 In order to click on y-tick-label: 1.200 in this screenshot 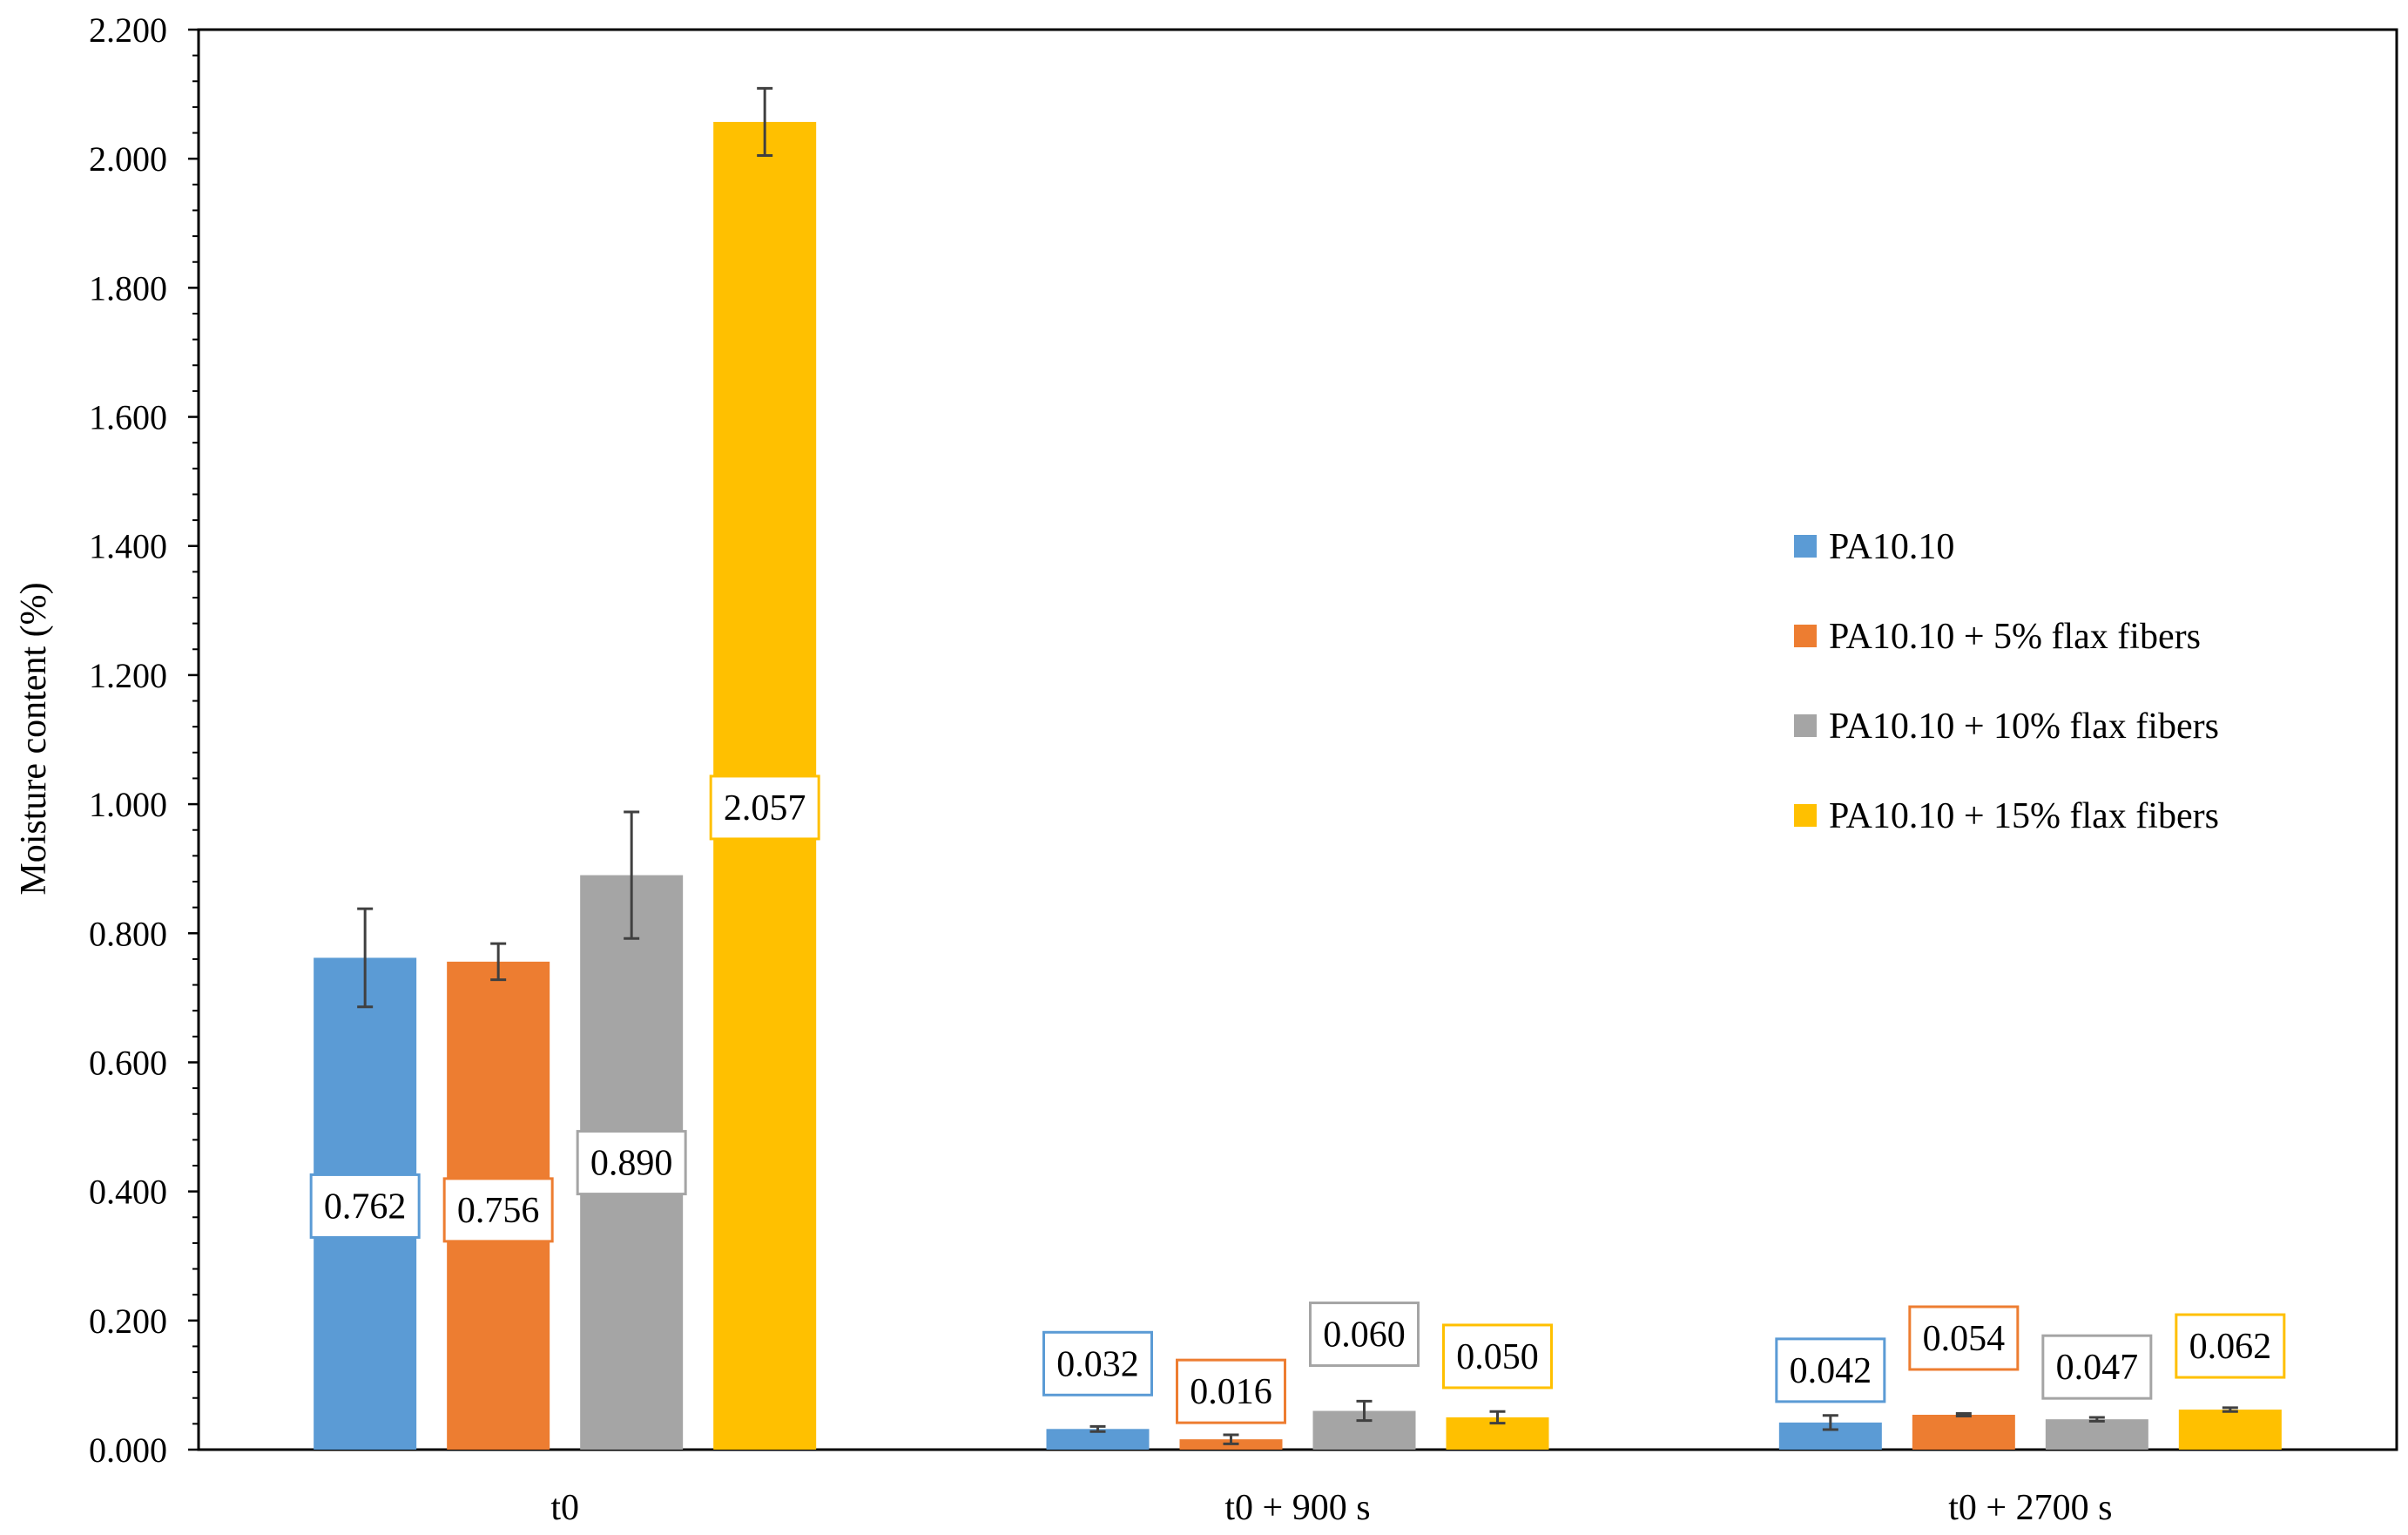, I will do `click(128, 675)`.